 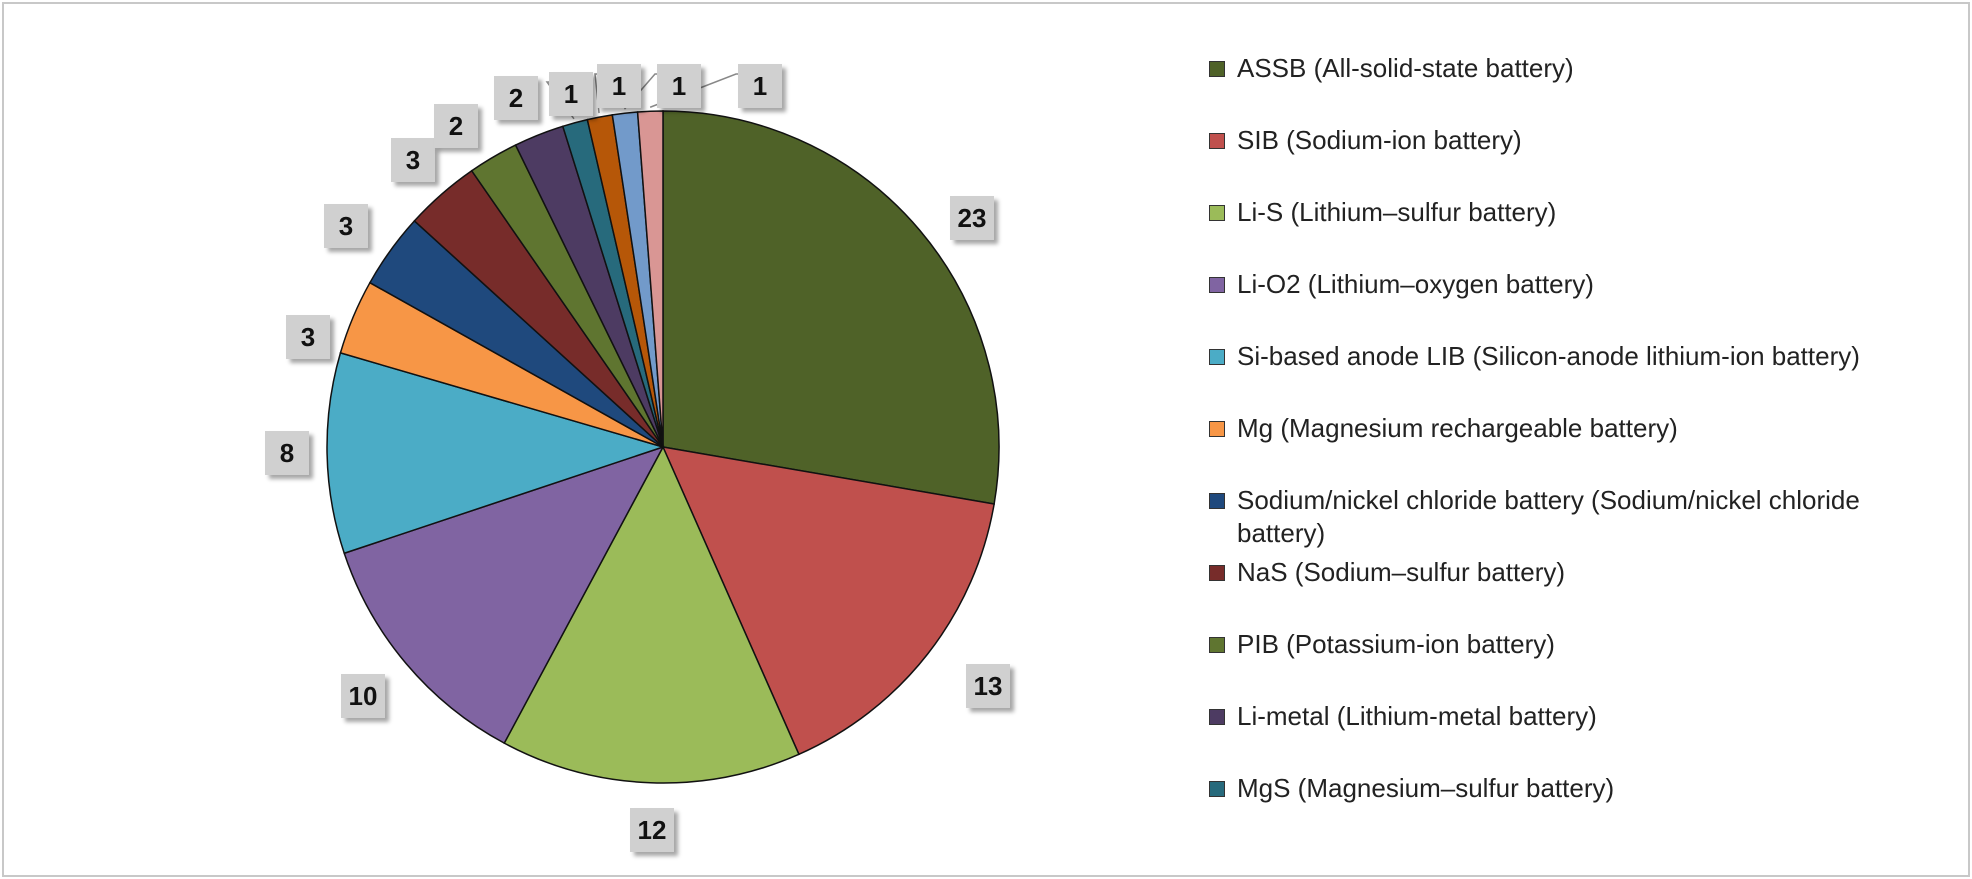 What do you see at coordinates (1579, 160) in the screenshot?
I see `legend-item: SIB (Sodium-ion battery)` at bounding box center [1579, 160].